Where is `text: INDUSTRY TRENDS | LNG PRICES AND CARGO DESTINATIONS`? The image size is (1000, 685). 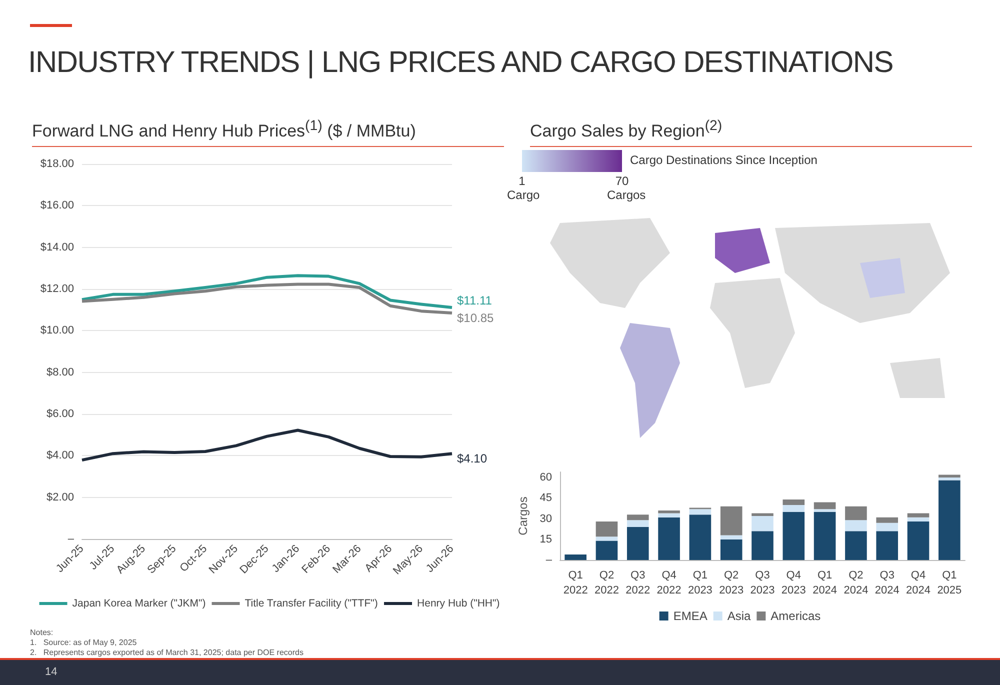 text: INDUSTRY TRENDS | LNG PRICES AND CARGO DESTINATIONS is located at coordinates (460, 63).